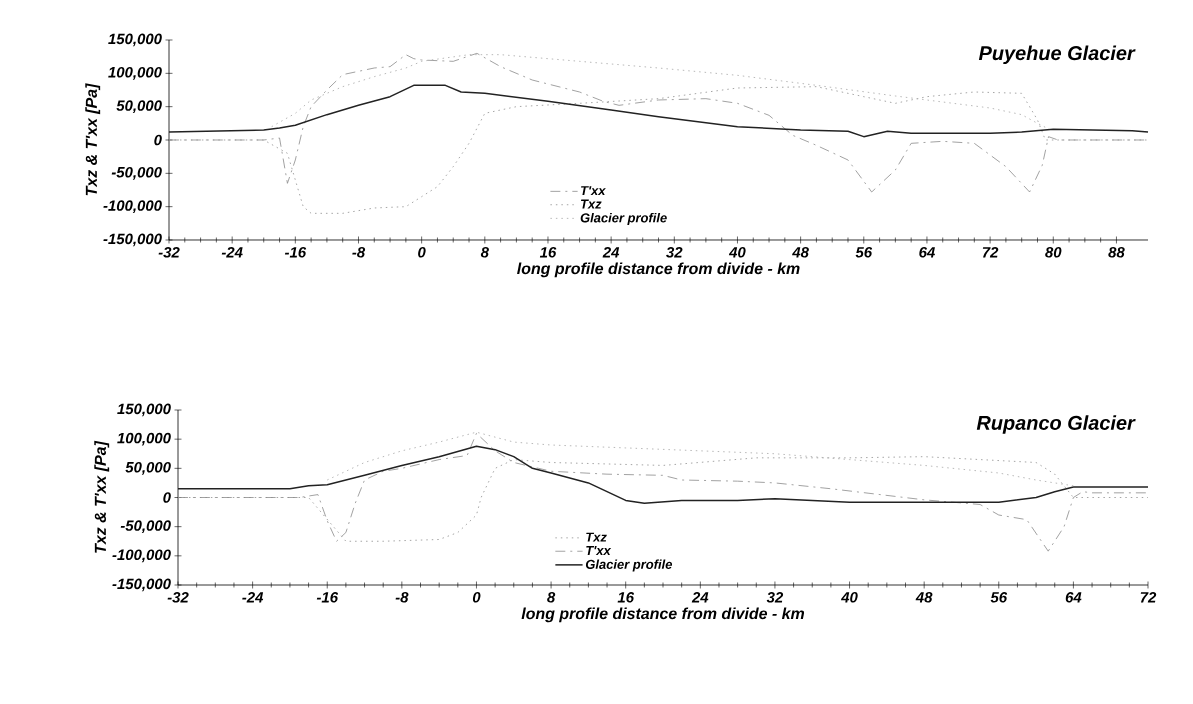  Describe the element at coordinates (1056, 424) in the screenshot. I see `chart-title: Rupanco Glacier` at that location.